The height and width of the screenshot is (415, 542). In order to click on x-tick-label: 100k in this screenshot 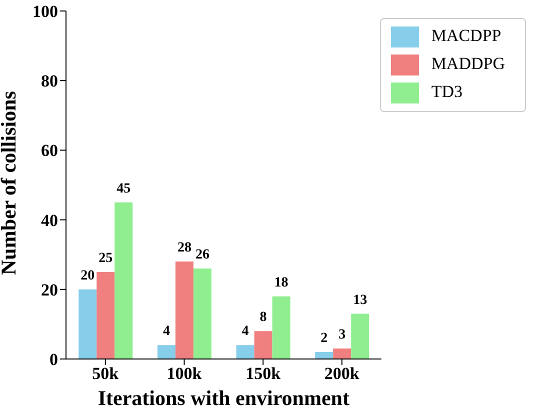, I will do `click(184, 374)`.